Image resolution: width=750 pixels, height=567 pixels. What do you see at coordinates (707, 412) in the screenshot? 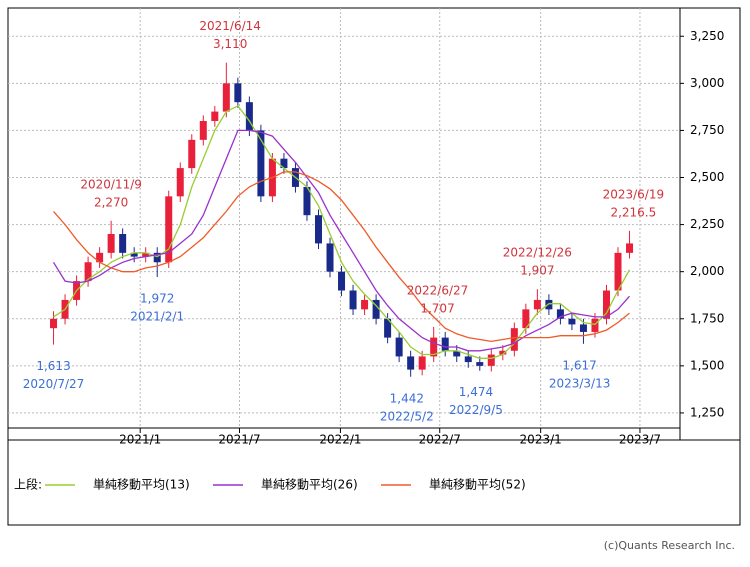
I see `y-tick-label: 1,250` at bounding box center [707, 412].